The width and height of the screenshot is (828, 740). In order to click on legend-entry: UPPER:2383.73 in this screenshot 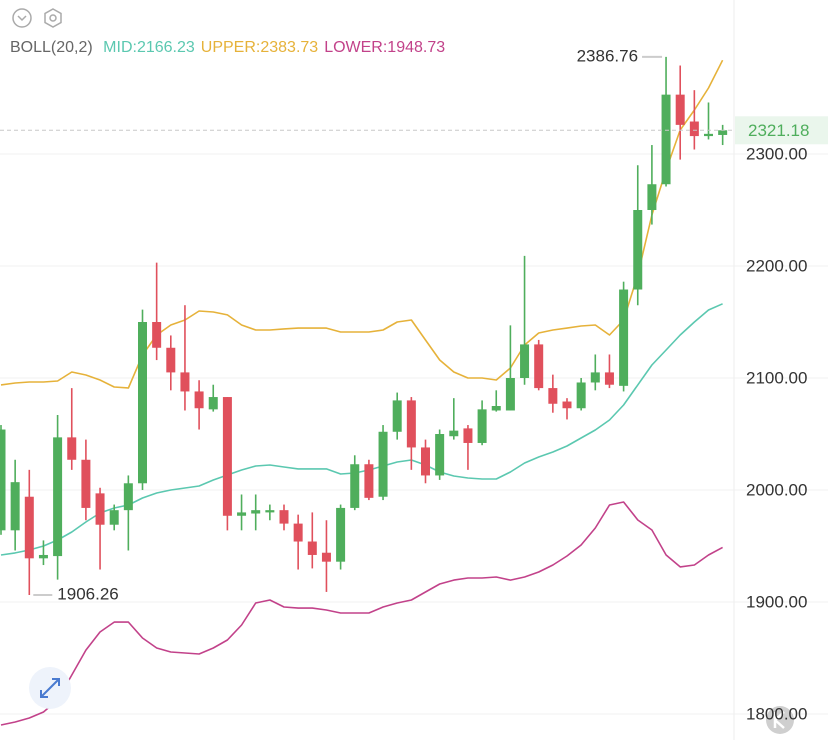, I will do `click(260, 47)`.